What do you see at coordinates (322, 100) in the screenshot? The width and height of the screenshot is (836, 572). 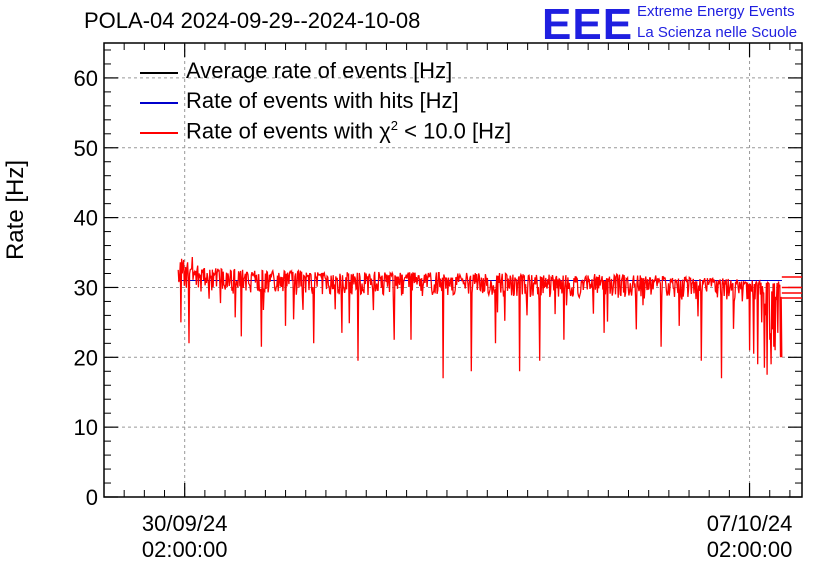 I see `legend-label-hits: Rate of events with hits [Hz]` at bounding box center [322, 100].